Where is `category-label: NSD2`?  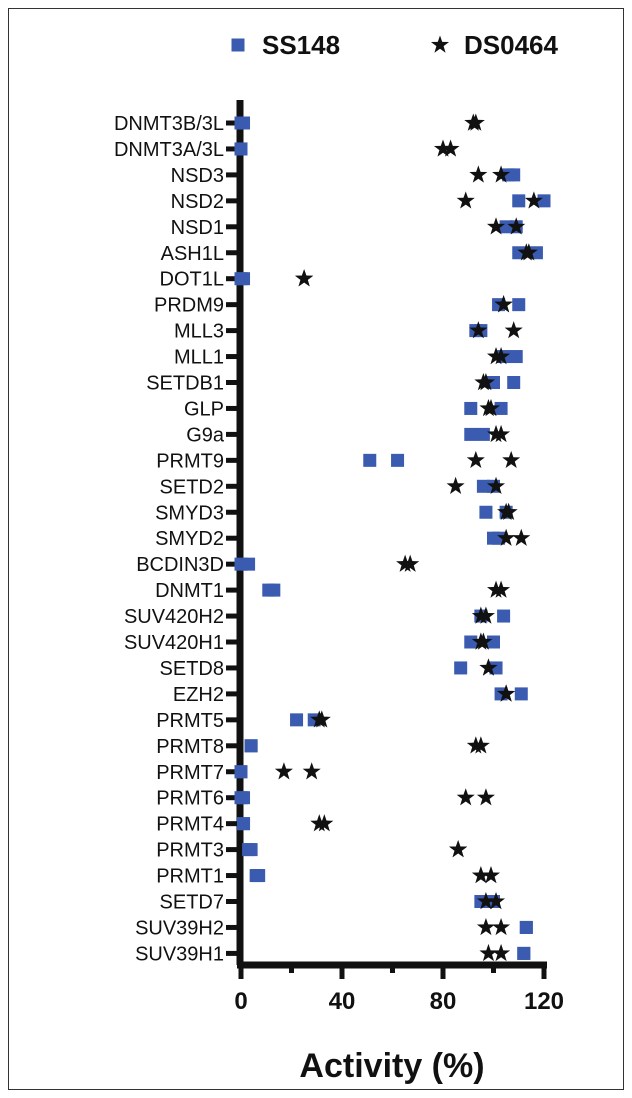
category-label: NSD2 is located at coordinates (197, 202).